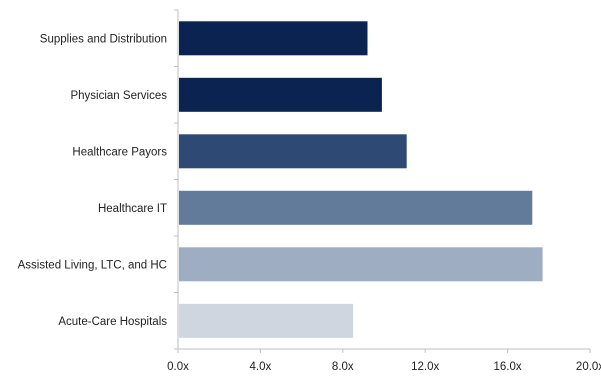 The image size is (601, 378). Describe the element at coordinates (588, 367) in the screenshot. I see `x-tick-label: 20.0x` at that location.